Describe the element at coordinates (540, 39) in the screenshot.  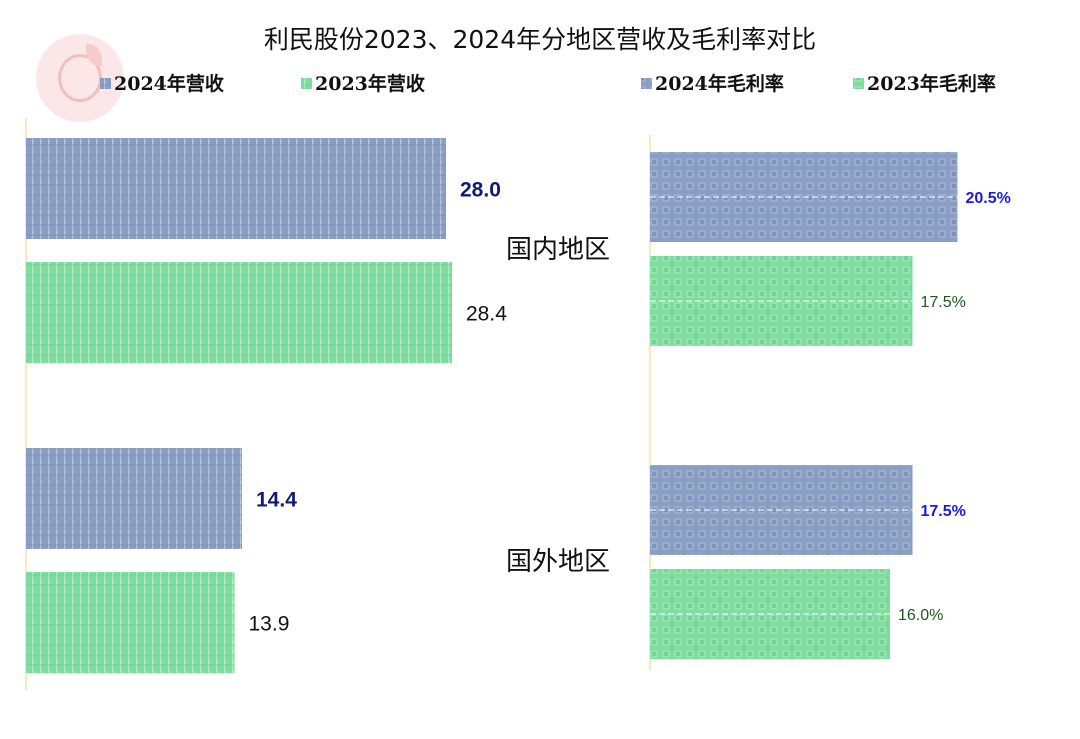
I see `chart-title: 利民股份2023、2024年分地区营收及毛利率对比` at that location.